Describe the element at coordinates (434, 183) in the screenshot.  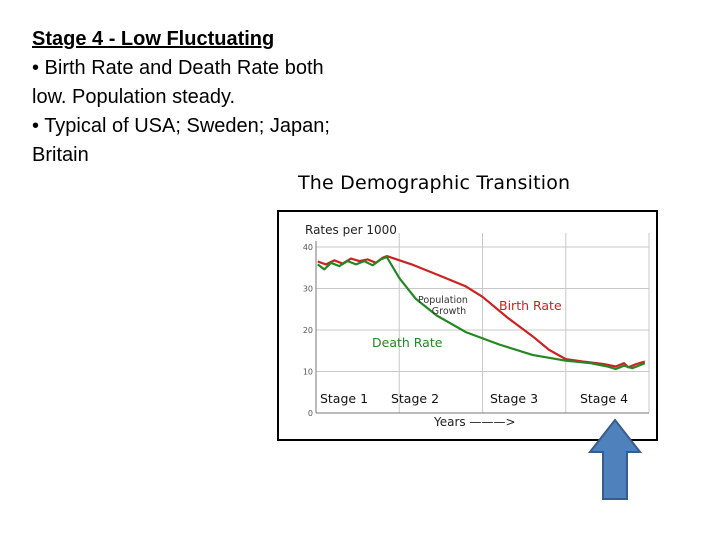
I see `chart-title: The Demographic Transition` at that location.